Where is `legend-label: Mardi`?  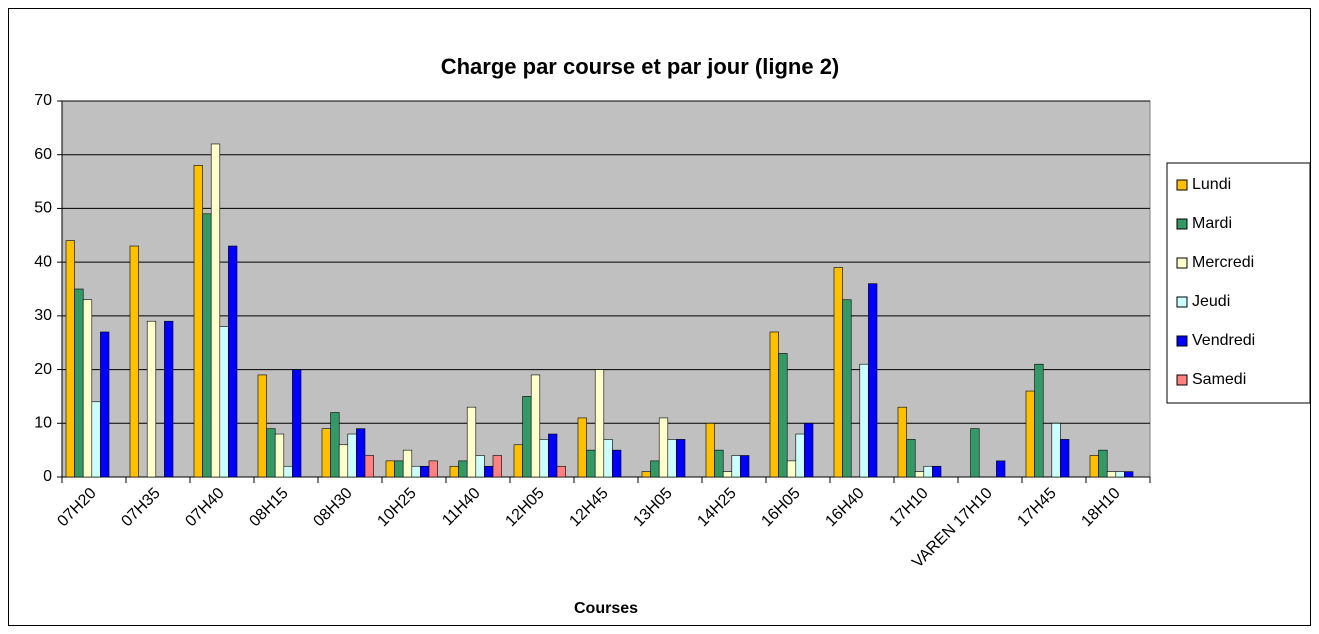 legend-label: Mardi is located at coordinates (1212, 223).